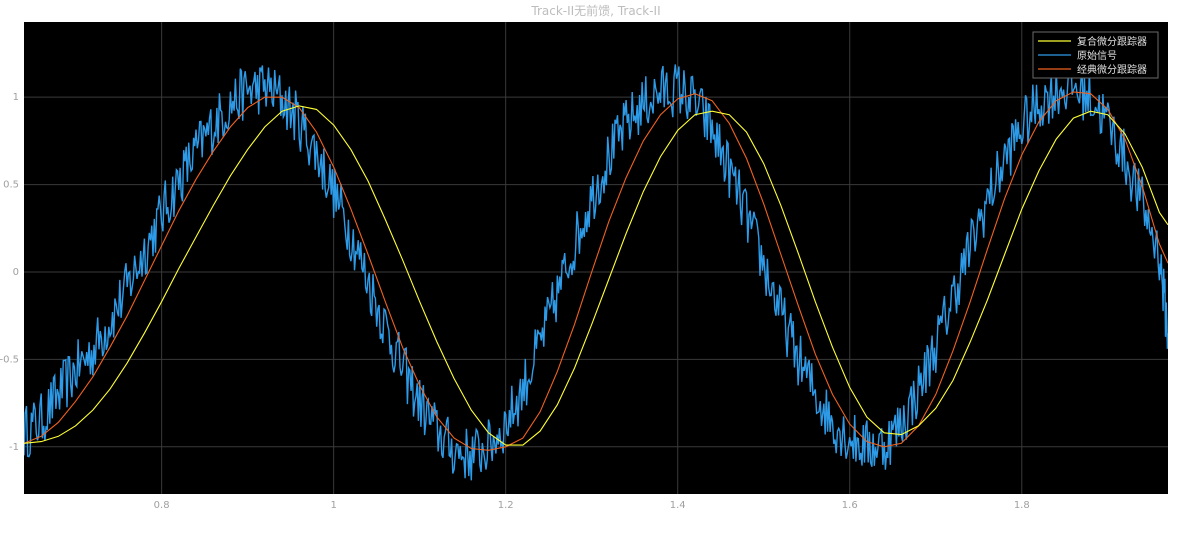 The width and height of the screenshot is (1184, 533). What do you see at coordinates (333, 505) in the screenshot?
I see `x-tick-label: 1` at bounding box center [333, 505].